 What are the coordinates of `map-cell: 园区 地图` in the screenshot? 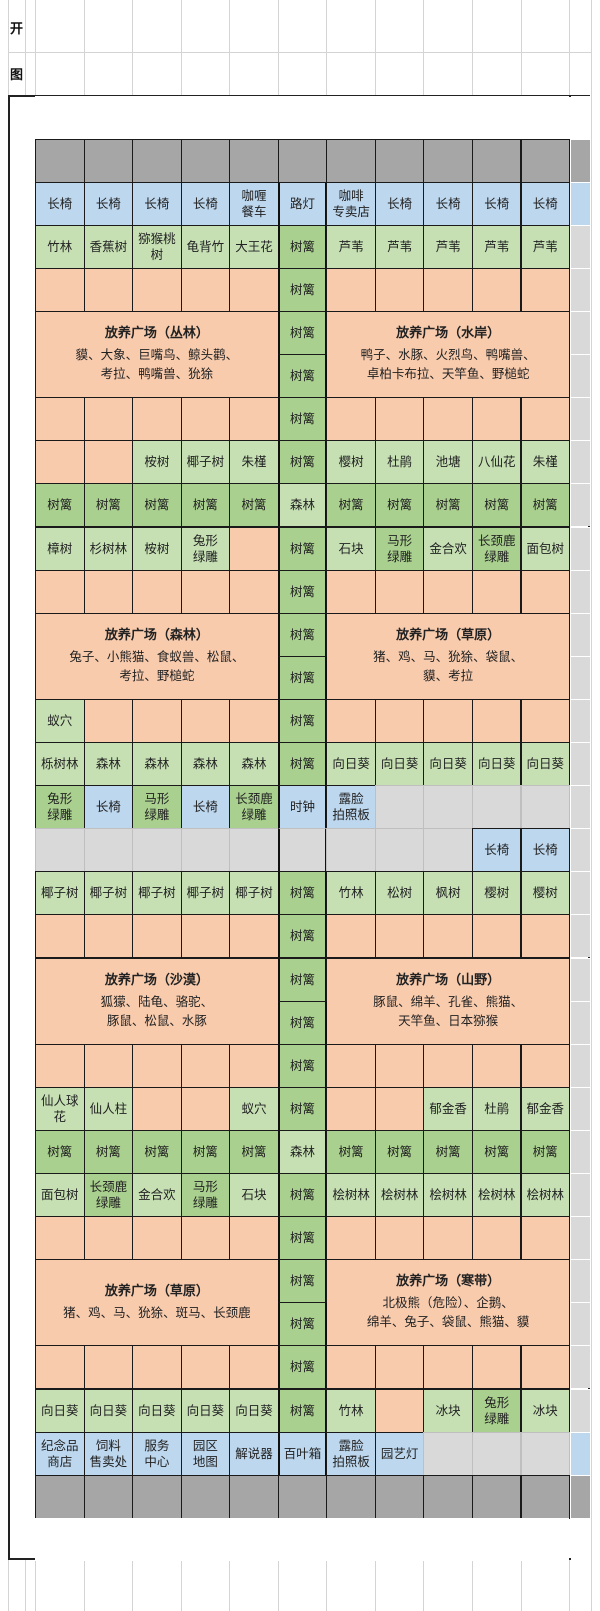 It's located at (205, 1453).